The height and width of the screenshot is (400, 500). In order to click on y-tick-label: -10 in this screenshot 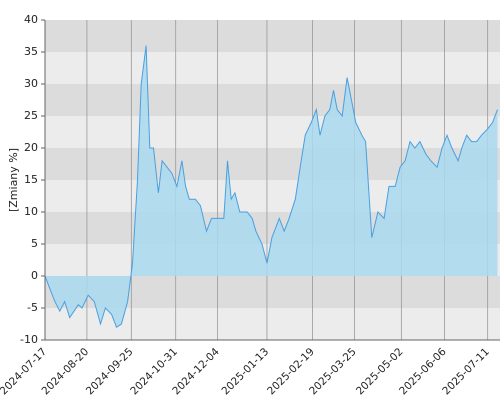, I will do `click(29, 339)`.